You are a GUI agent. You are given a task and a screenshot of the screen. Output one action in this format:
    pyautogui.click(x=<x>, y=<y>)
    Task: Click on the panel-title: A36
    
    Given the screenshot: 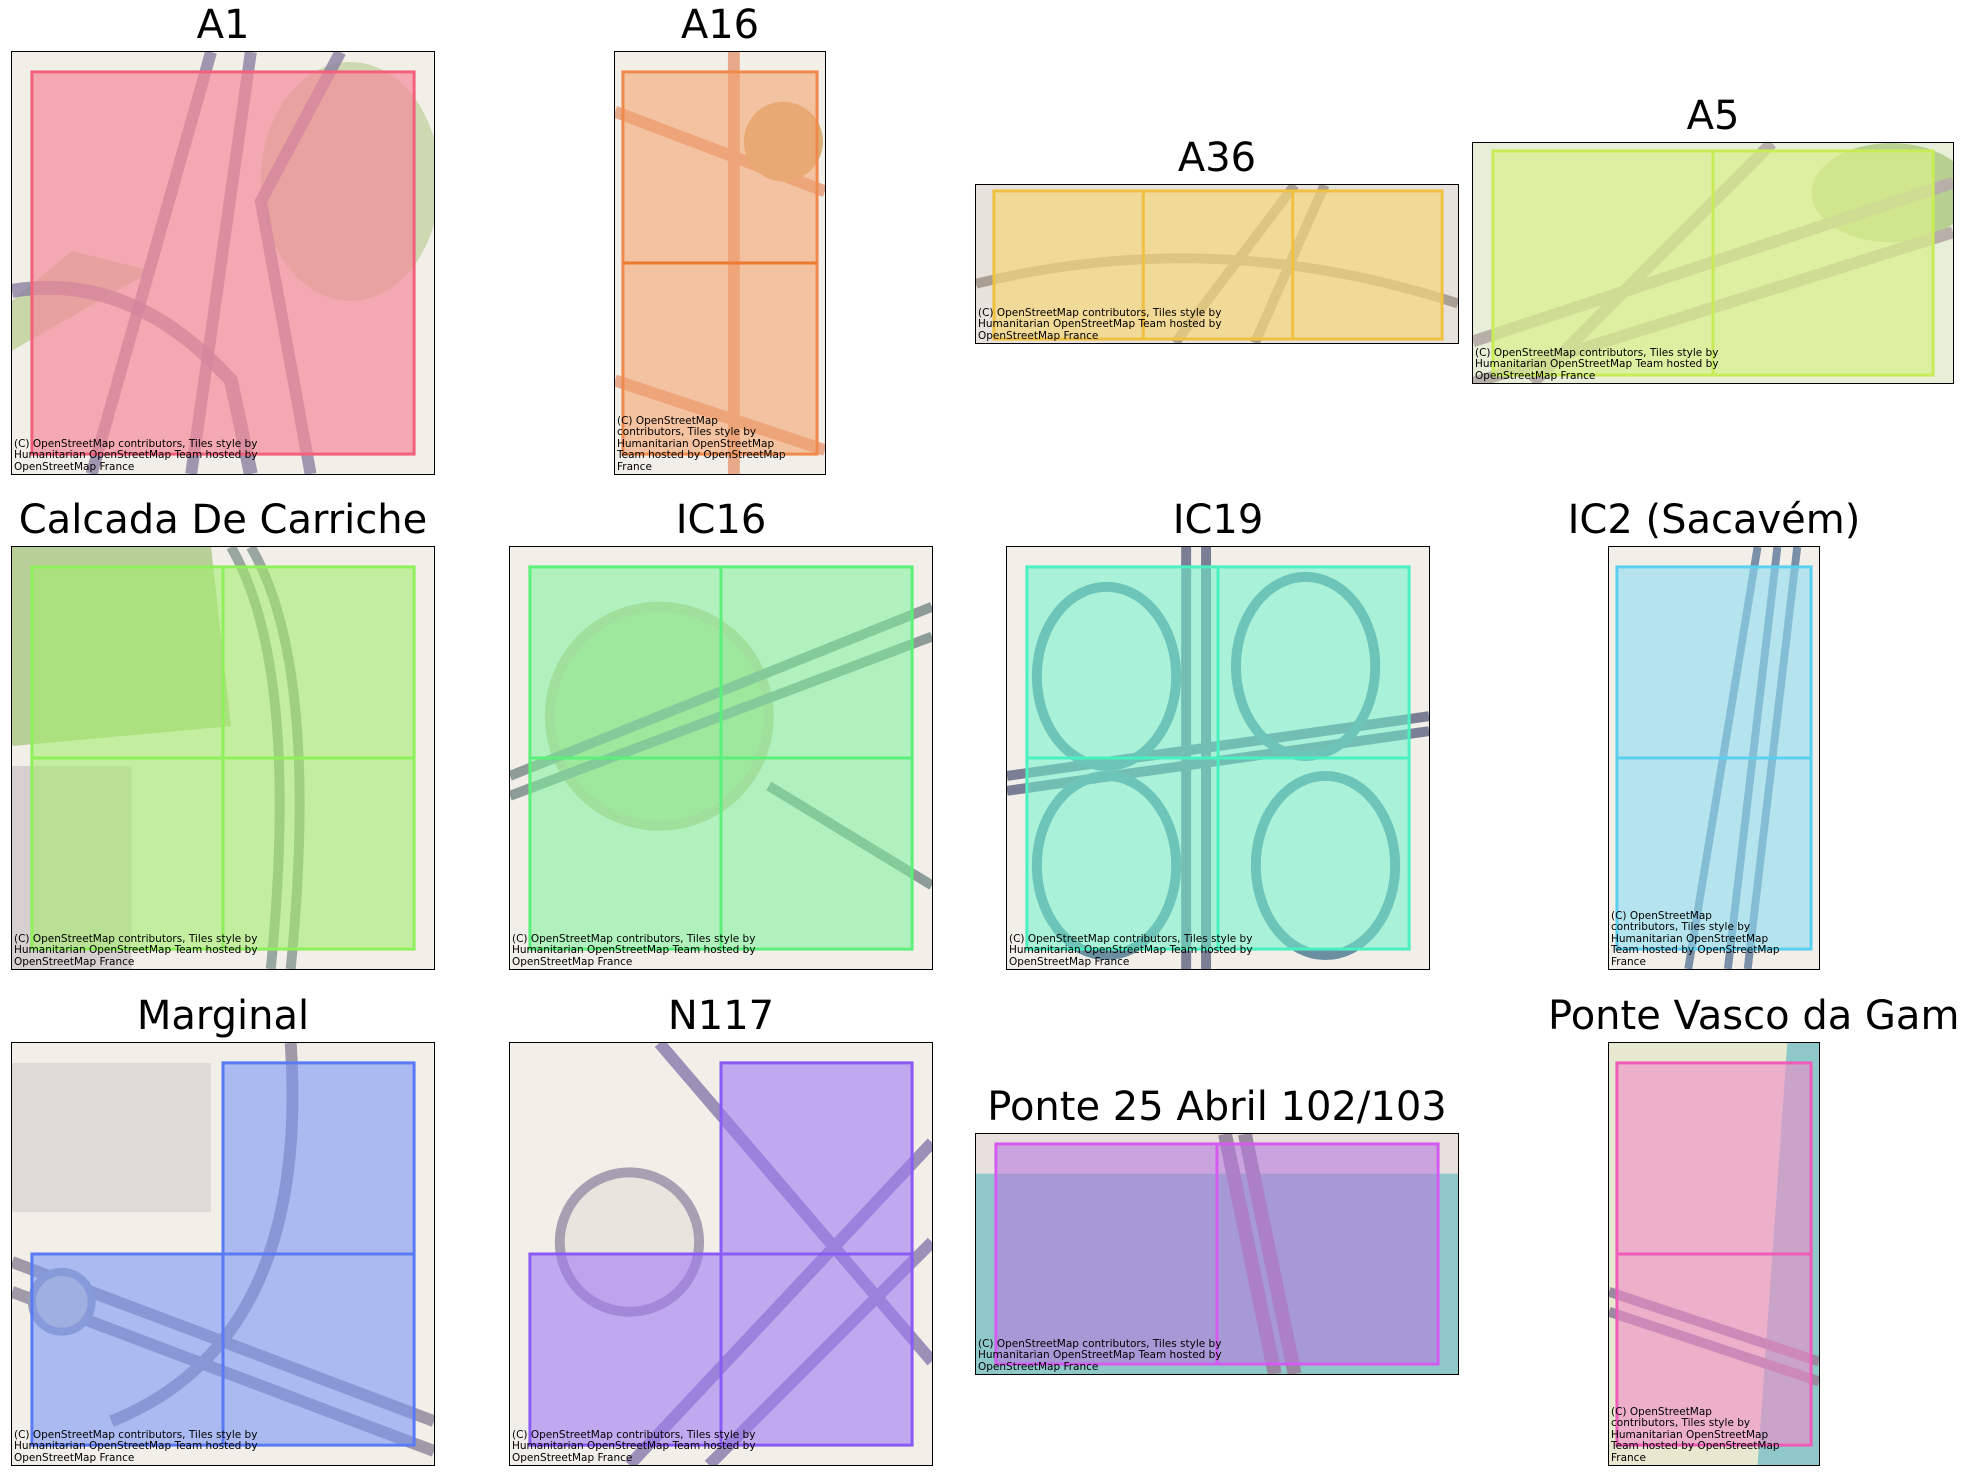 What is the action you would take?
    pyautogui.click(x=1217, y=158)
    